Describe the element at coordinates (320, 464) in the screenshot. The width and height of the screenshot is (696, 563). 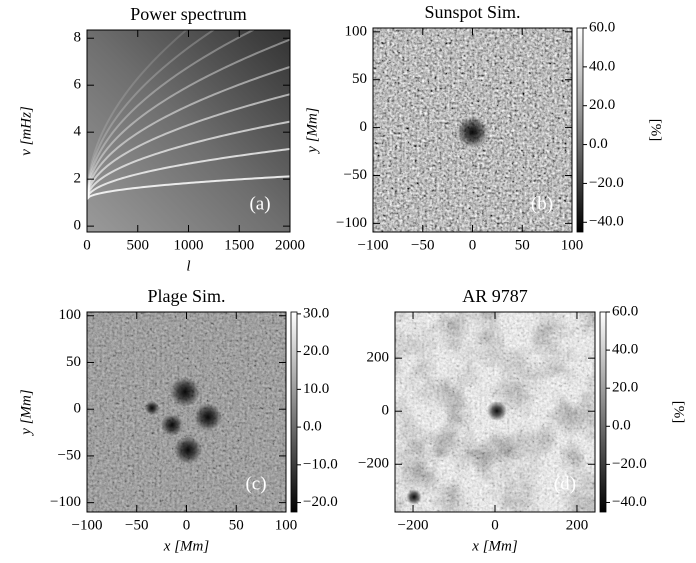
I see `colorbar-tick-label: −10.0` at that location.